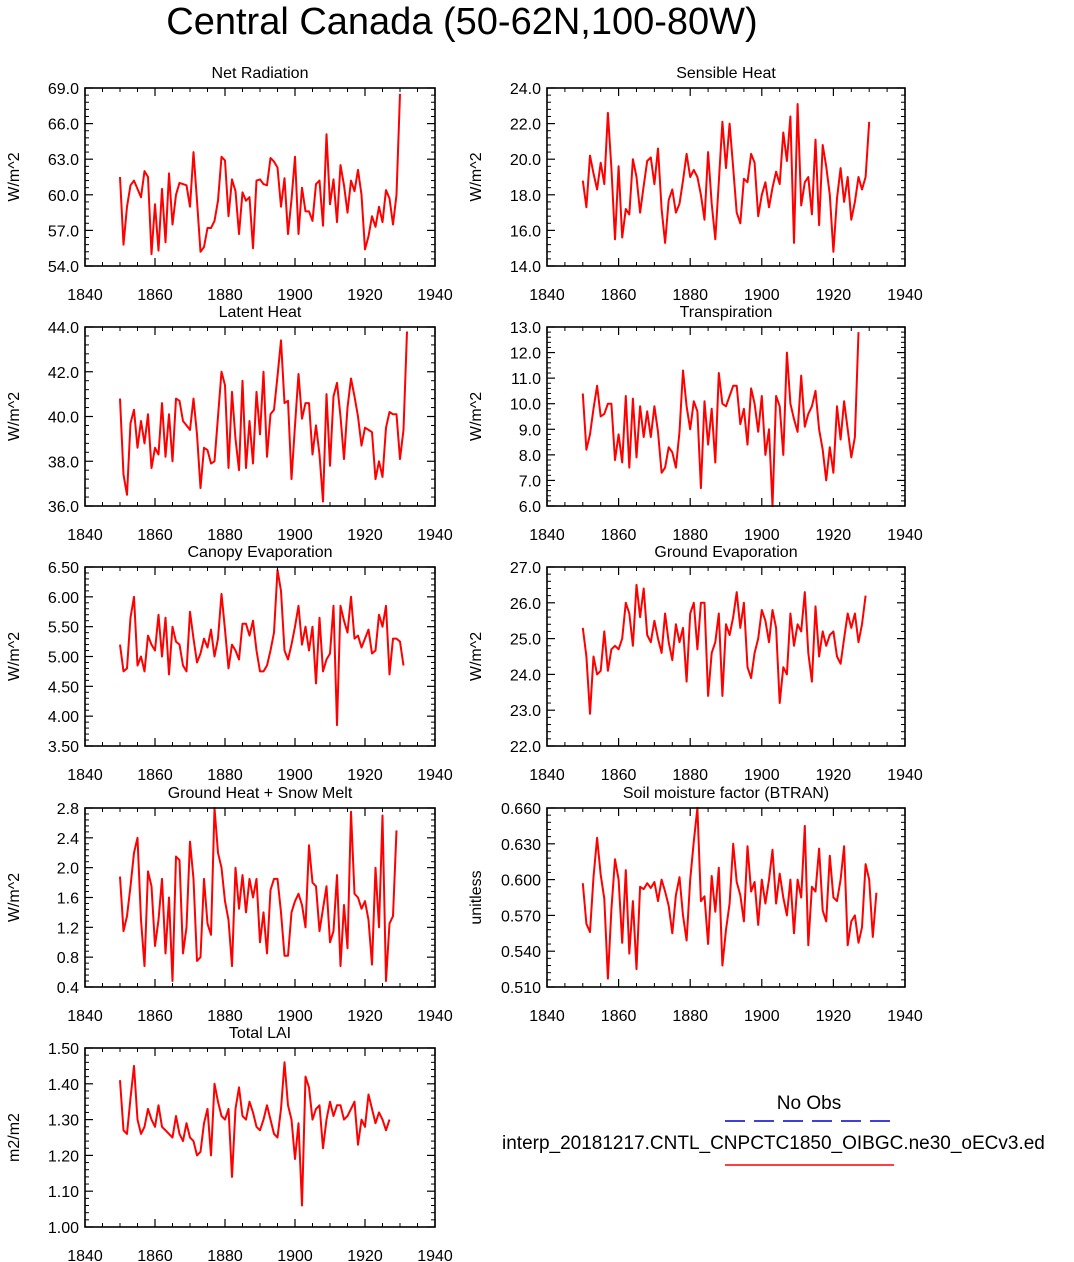 The height and width of the screenshot is (1262, 1074). What do you see at coordinates (68, 809) in the screenshot?
I see `y-tick-label: 2.8` at bounding box center [68, 809].